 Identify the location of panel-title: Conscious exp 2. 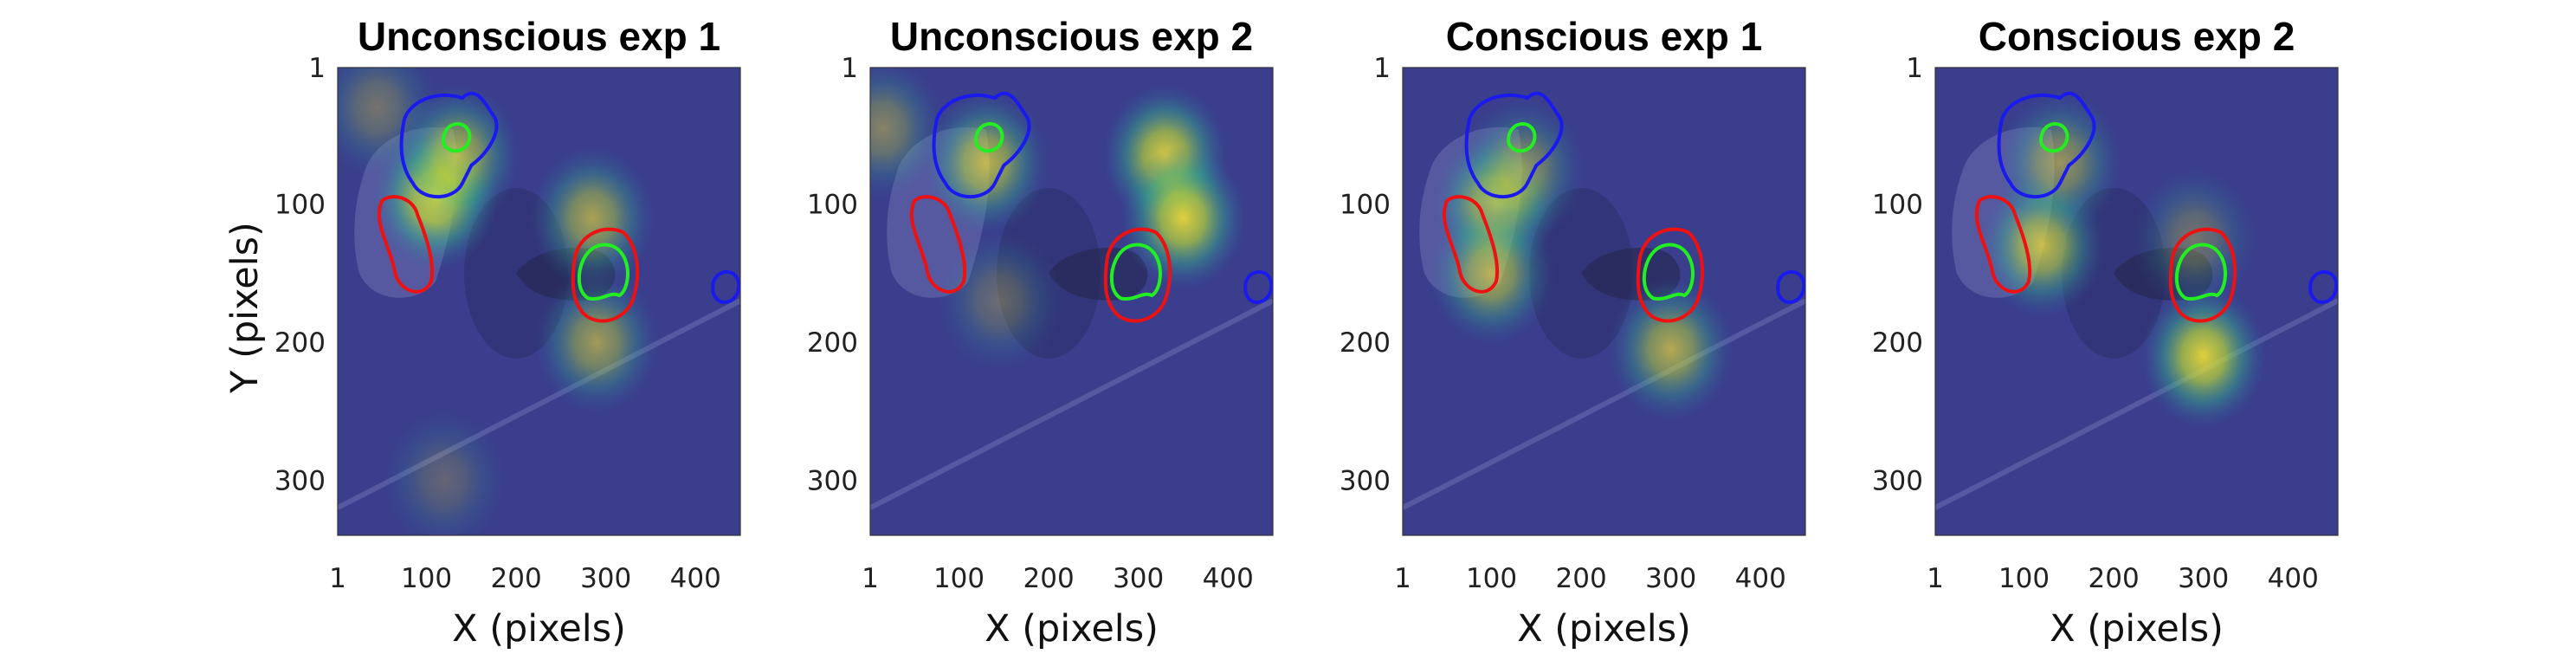
(2137, 36).